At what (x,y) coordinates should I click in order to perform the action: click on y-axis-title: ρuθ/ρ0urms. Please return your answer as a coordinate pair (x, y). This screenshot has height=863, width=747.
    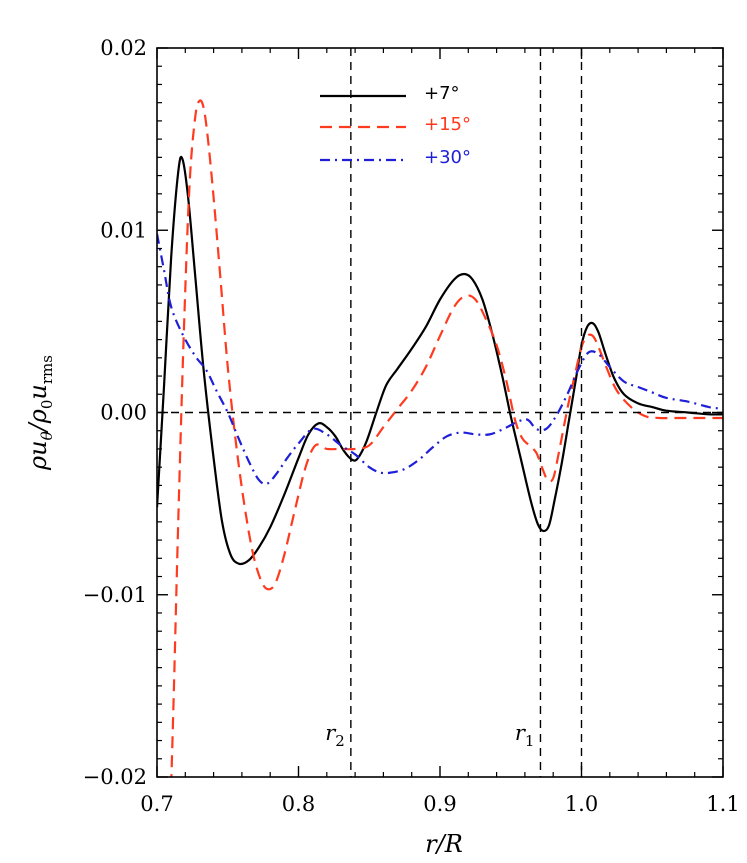
    Looking at the image, I should click on (40, 413).